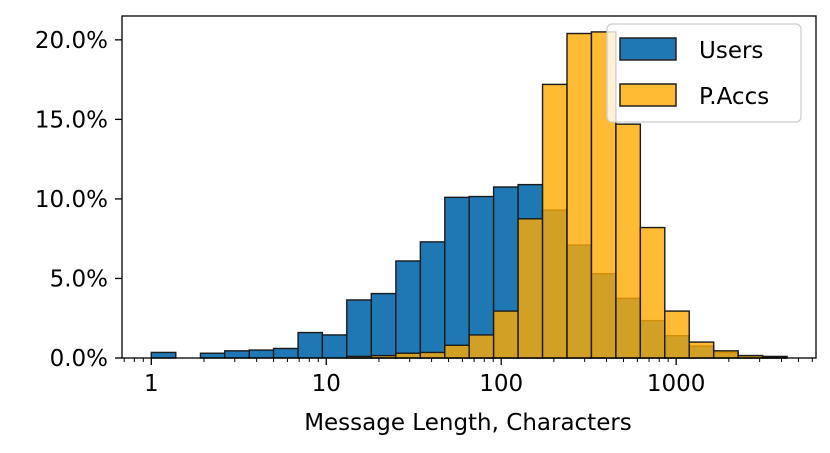 This screenshot has width=830, height=453. Describe the element at coordinates (501, 384) in the screenshot. I see `x-tick-label: 100` at that location.